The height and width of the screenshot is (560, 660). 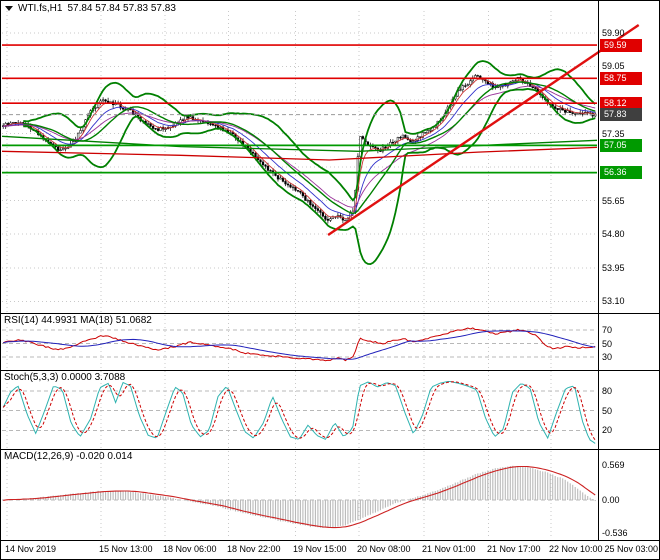 I want to click on rsi-ma-line, so click(x=299, y=345).